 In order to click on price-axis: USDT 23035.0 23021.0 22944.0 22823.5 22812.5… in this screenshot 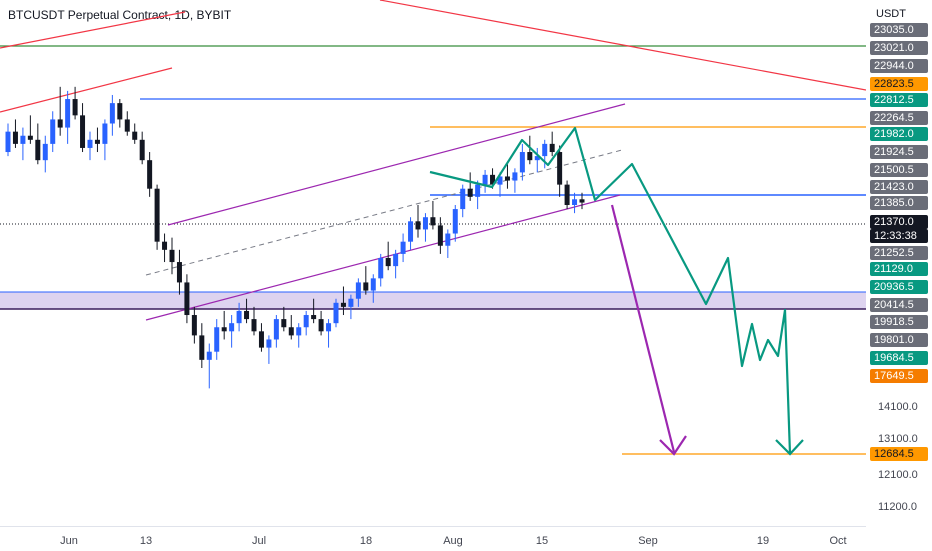, I will do `click(899, 275)`.